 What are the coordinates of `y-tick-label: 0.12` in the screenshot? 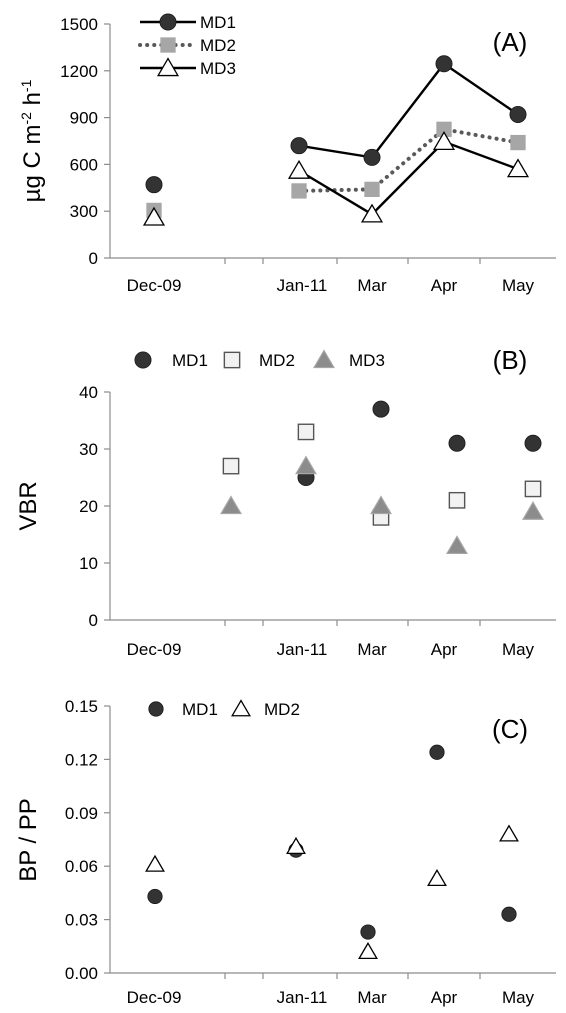 It's located at (81, 759).